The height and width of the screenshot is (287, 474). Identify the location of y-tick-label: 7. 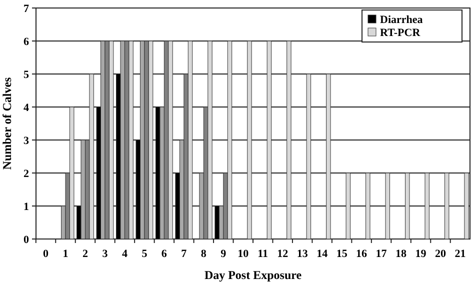
(27, 8).